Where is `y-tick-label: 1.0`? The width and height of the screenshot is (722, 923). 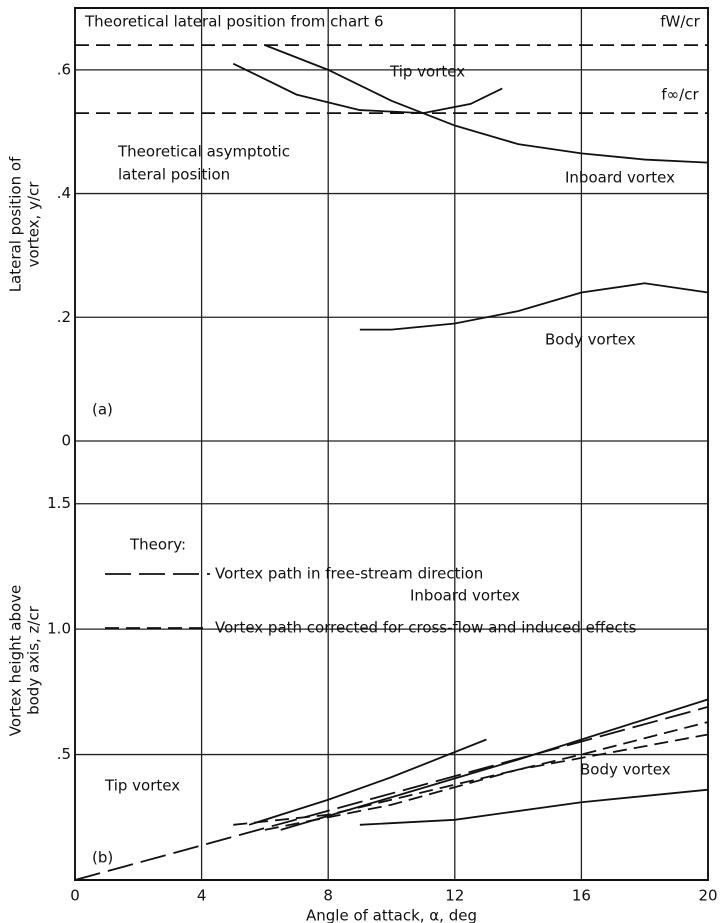
y-tick-label: 1.0 is located at coordinates (59, 629).